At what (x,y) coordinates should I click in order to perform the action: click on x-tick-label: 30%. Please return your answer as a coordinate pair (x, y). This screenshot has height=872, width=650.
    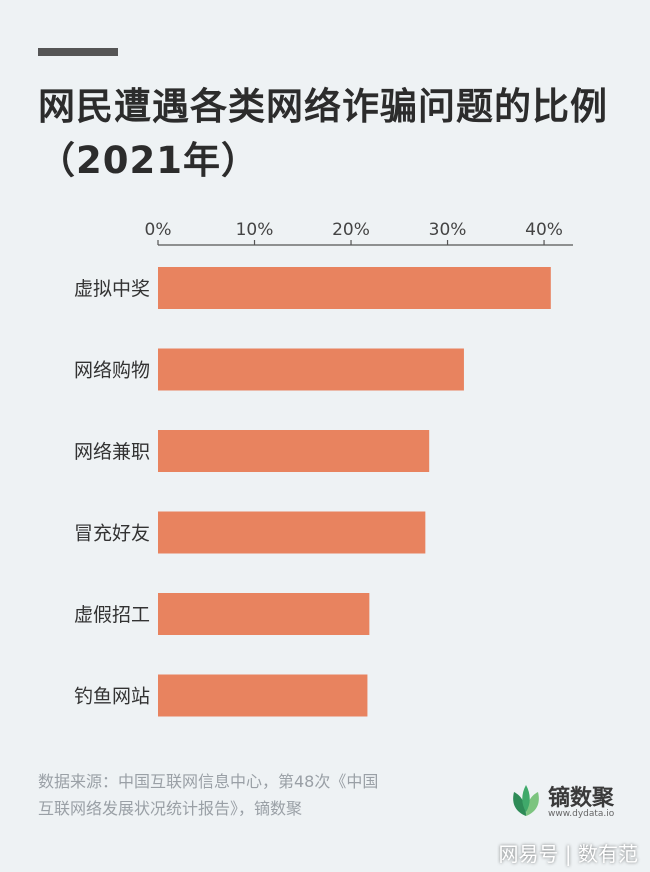
    Looking at the image, I should click on (448, 230).